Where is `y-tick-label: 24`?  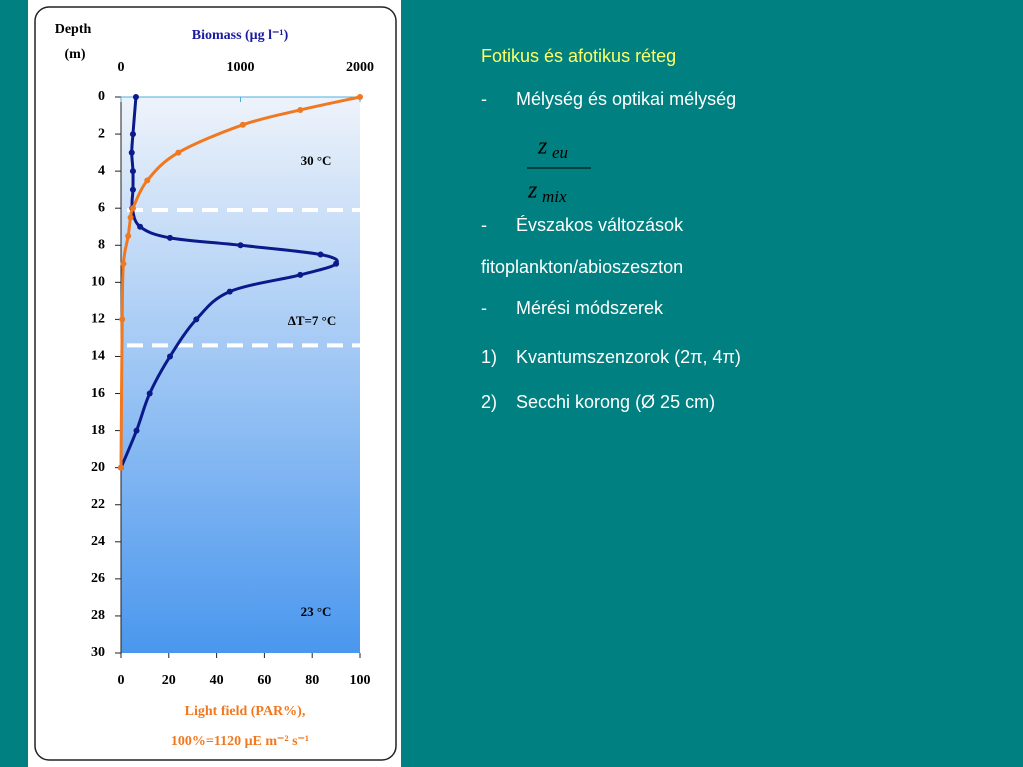 y-tick-label: 24 is located at coordinates (98, 541).